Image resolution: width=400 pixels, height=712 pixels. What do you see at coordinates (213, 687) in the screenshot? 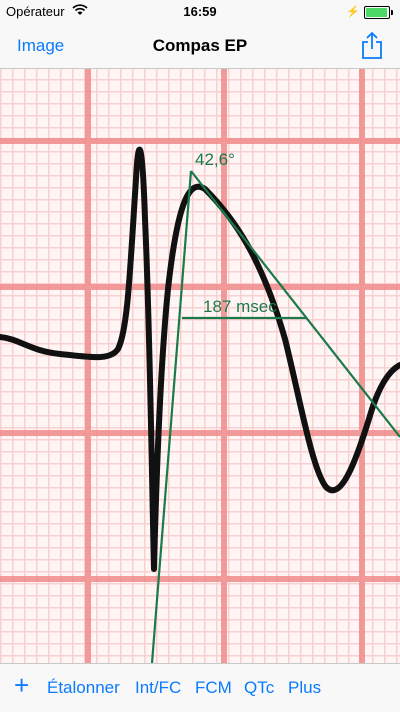
I see `mean-rate-button: FCM` at bounding box center [213, 687].